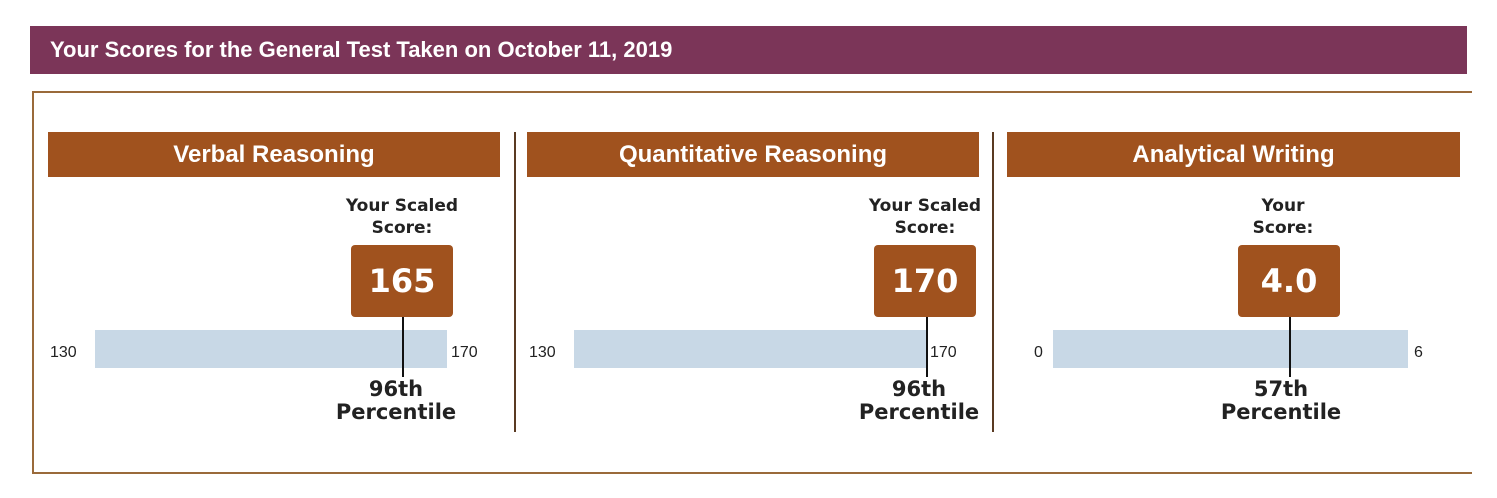 The image size is (1497, 498). What do you see at coordinates (1283, 206) in the screenshot?
I see `score-caption-line1: Your` at bounding box center [1283, 206].